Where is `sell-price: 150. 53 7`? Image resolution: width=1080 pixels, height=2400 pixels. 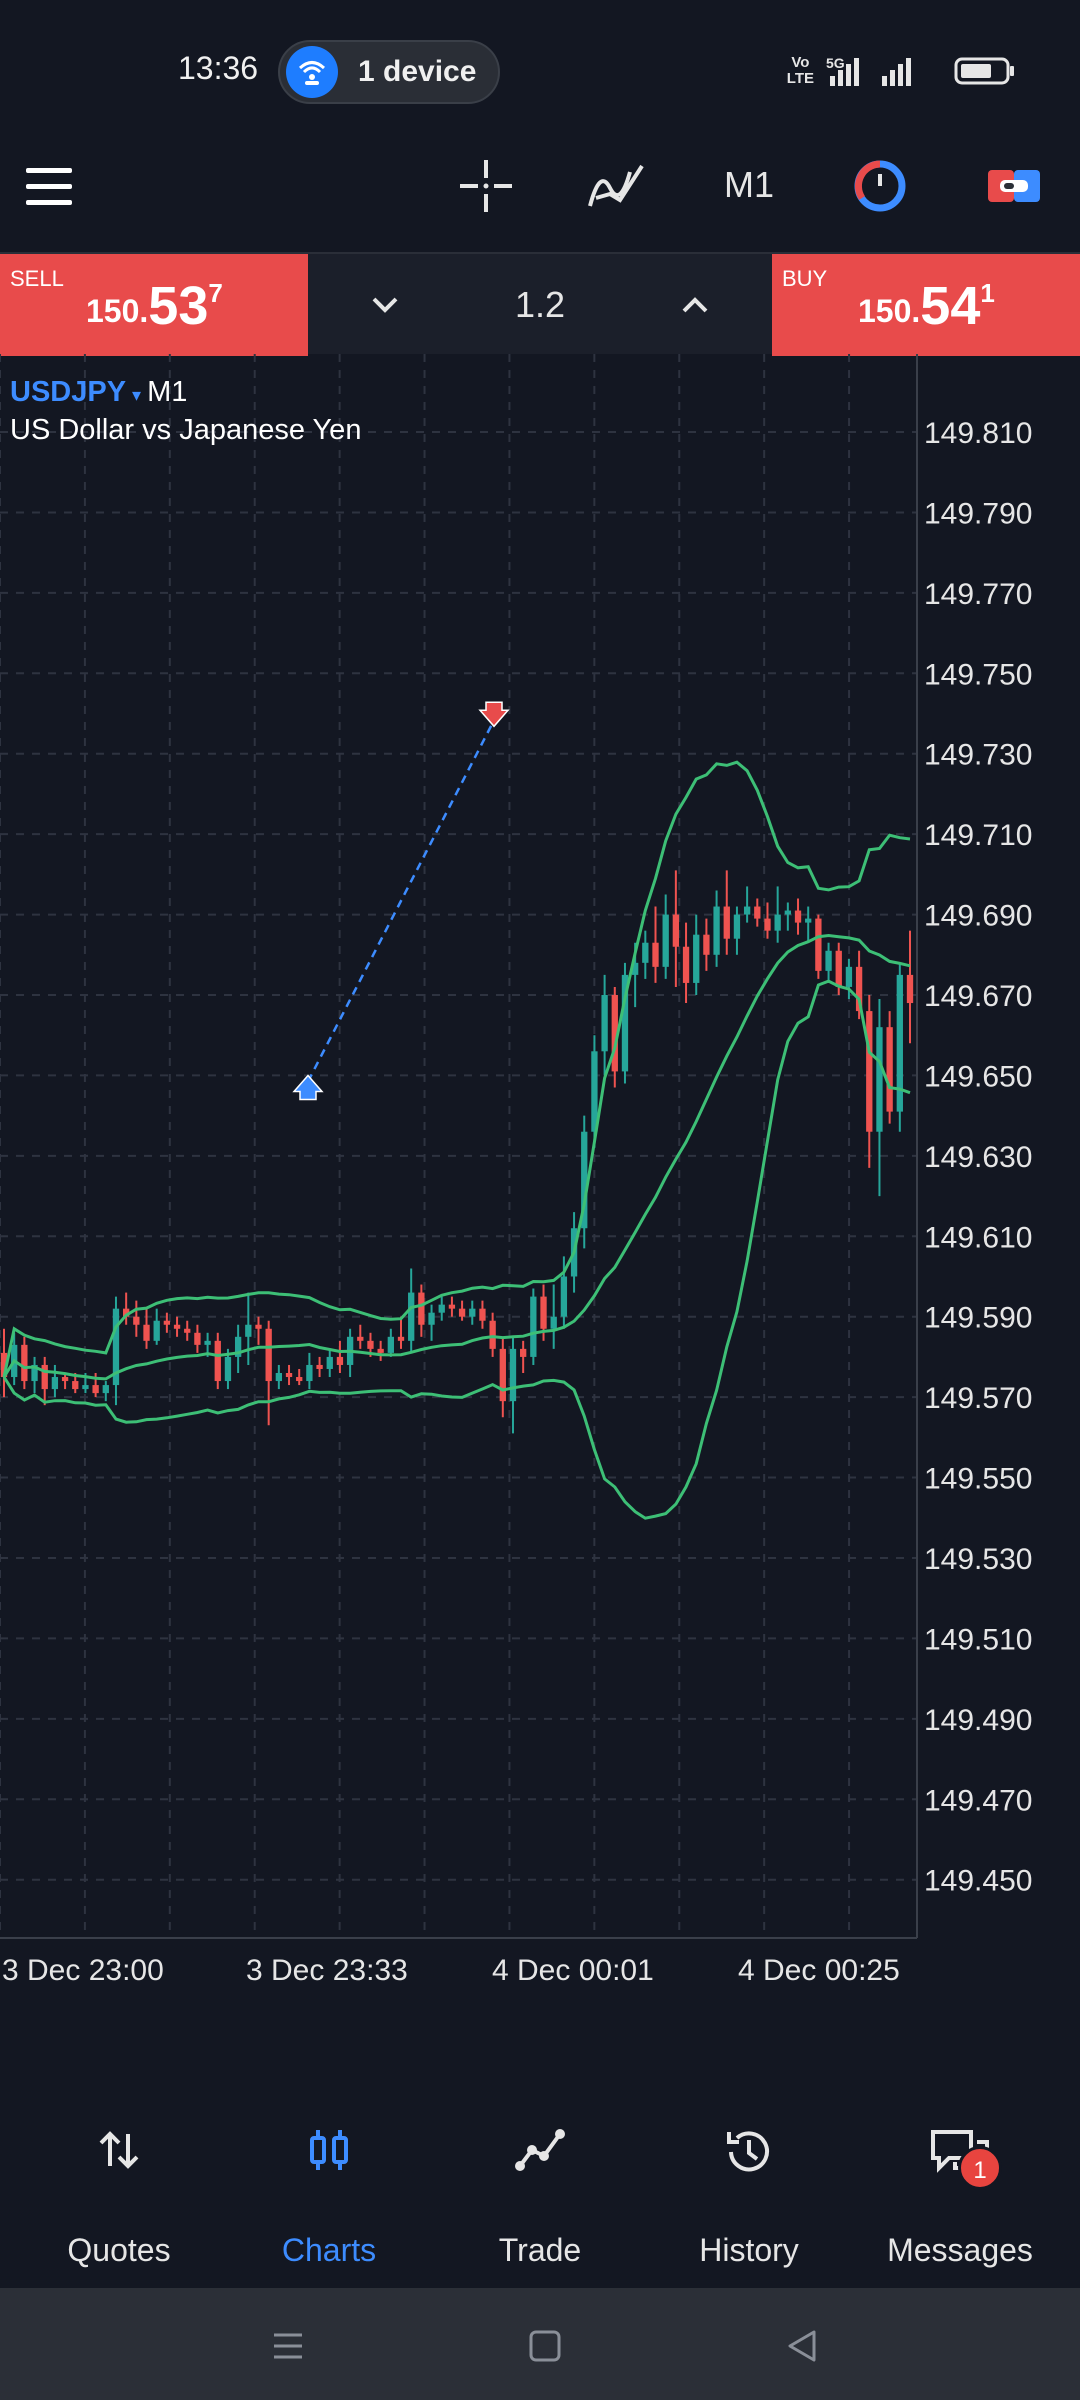
sell-price: 150. 53 7 is located at coordinates (154, 306).